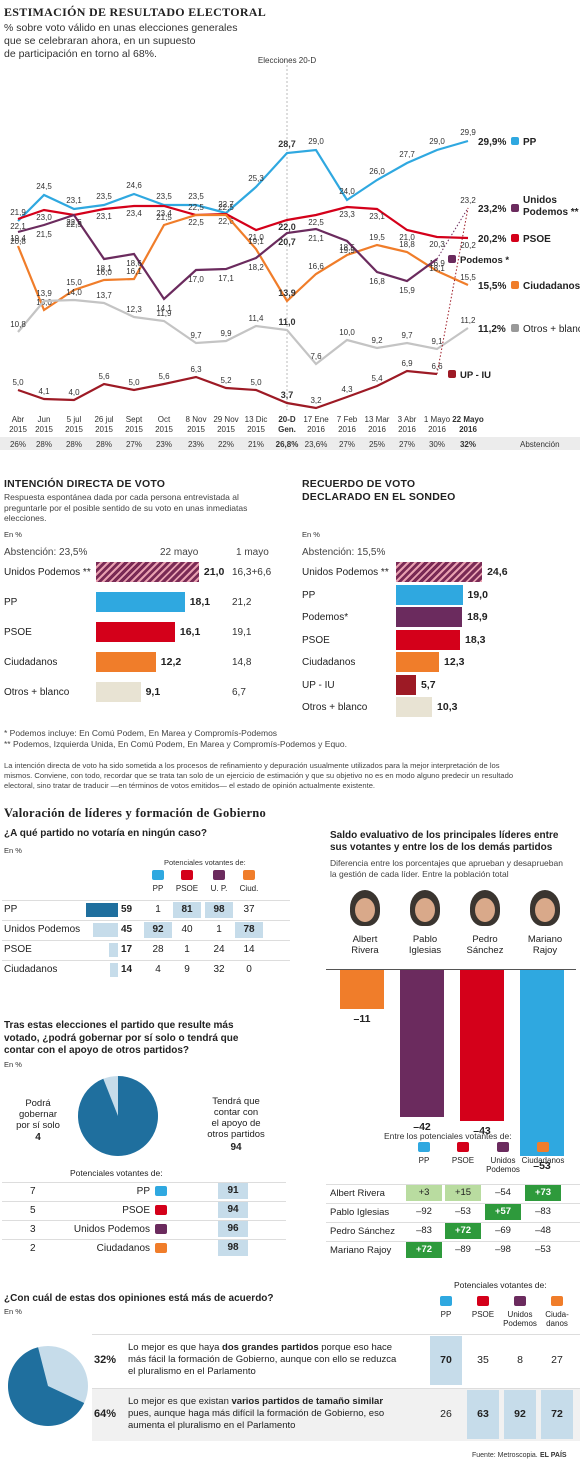 Image resolution: width=580 pixels, height=1465 pixels. I want to click on bar-value: 17, so click(127, 949).